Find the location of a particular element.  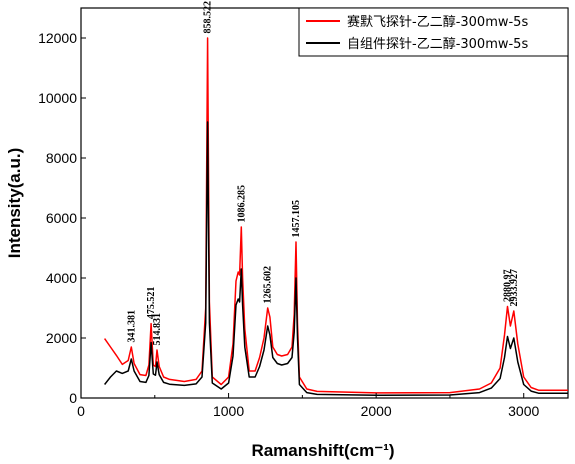

y-tick-label: 6000 is located at coordinates (61, 218).